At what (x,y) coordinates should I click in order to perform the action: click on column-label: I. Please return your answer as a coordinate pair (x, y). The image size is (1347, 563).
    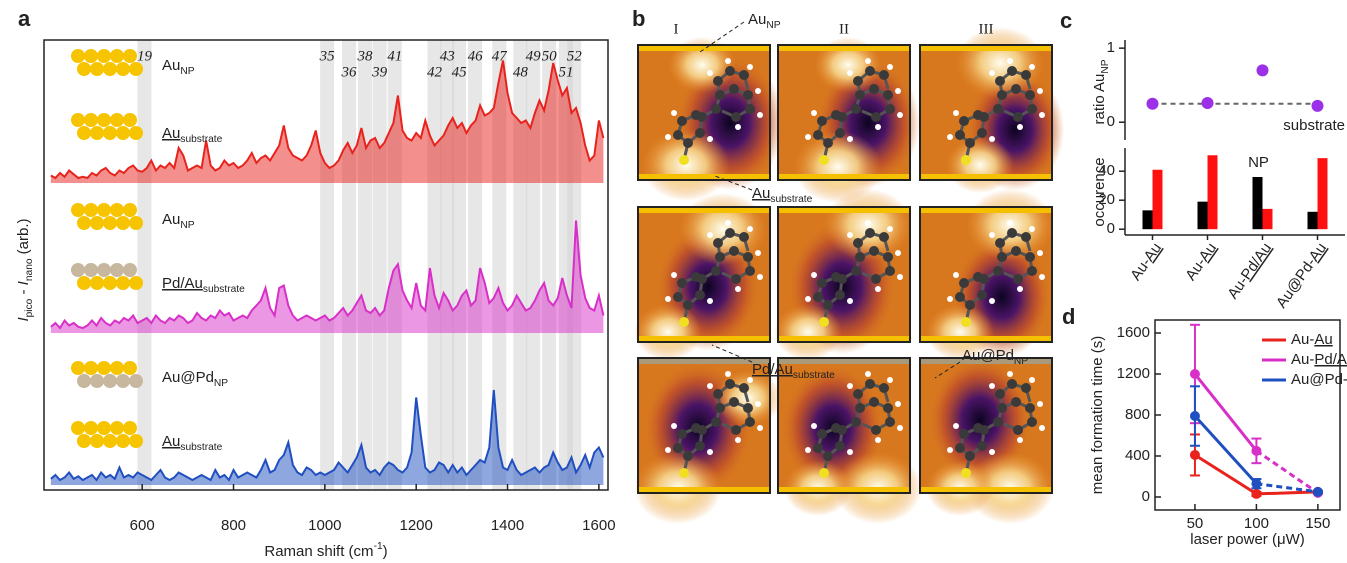
    Looking at the image, I should click on (676, 29).